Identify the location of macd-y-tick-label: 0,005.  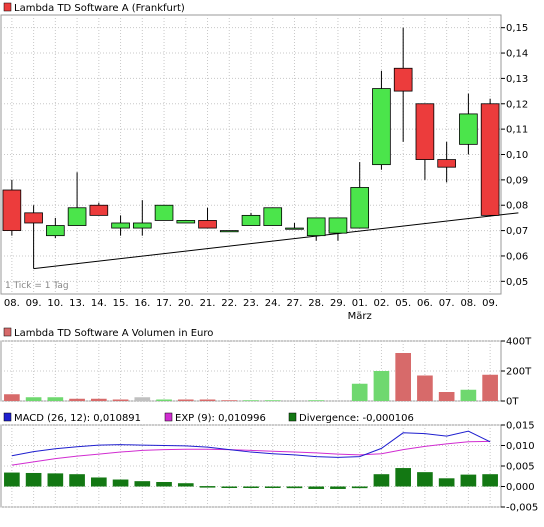
(520, 467).